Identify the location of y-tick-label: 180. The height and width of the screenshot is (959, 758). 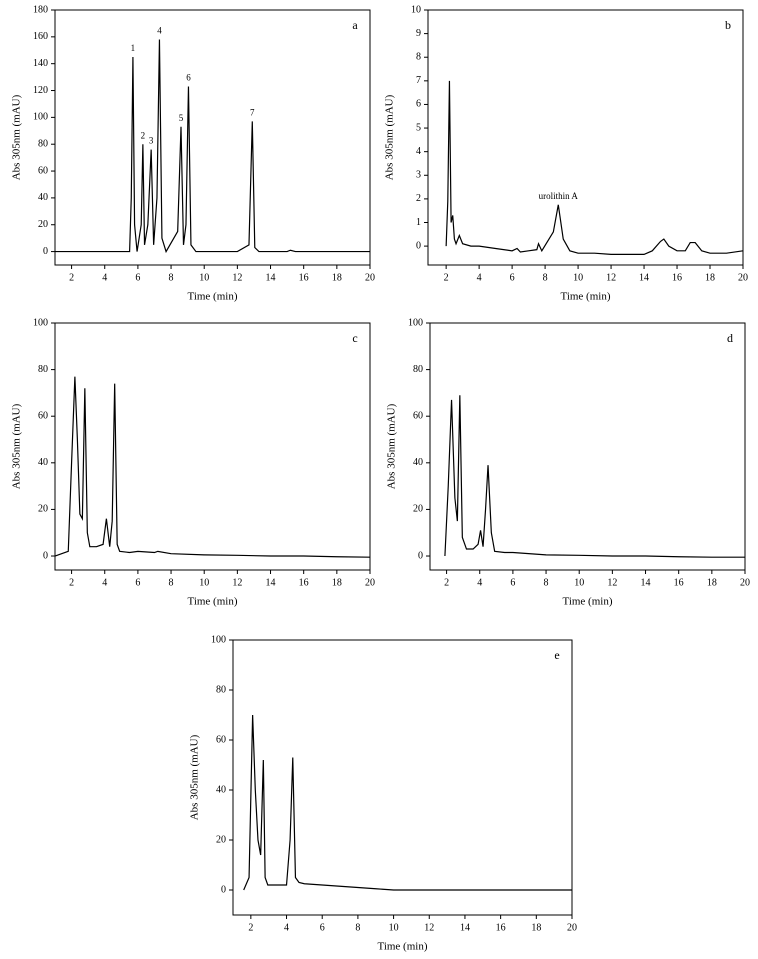
(40, 9).